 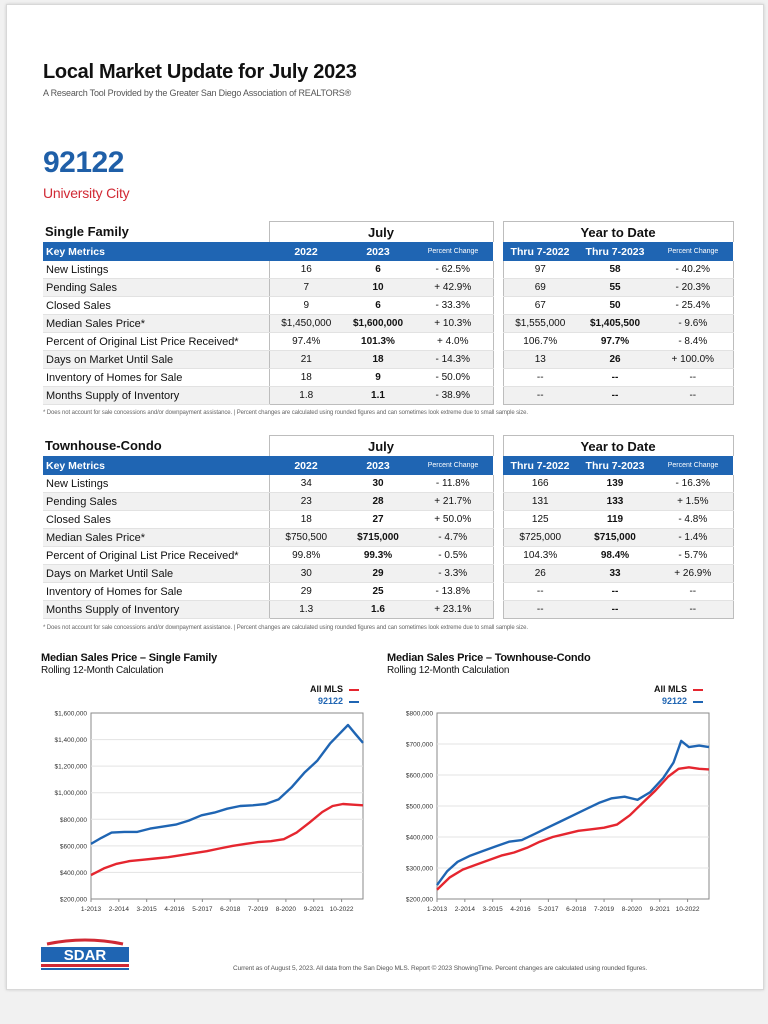 What do you see at coordinates (419, 900) in the screenshot?
I see `y-tick-label: $200,000` at bounding box center [419, 900].